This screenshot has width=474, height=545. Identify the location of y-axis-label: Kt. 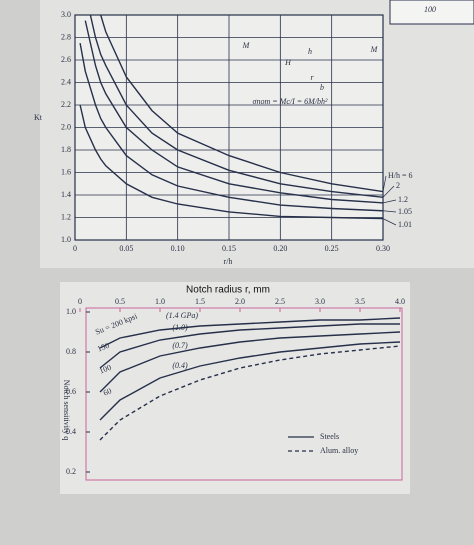
(38, 117).